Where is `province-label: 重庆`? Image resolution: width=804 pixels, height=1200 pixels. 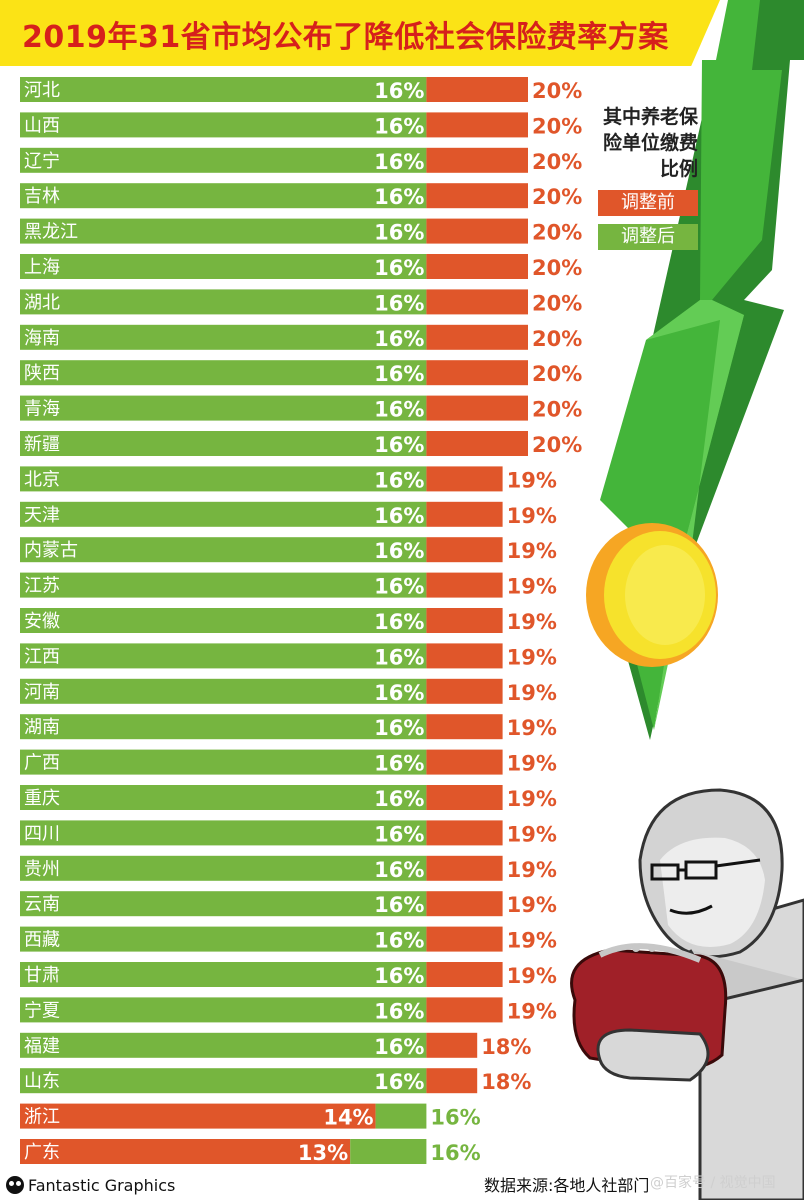 province-label: 重庆 is located at coordinates (42, 798).